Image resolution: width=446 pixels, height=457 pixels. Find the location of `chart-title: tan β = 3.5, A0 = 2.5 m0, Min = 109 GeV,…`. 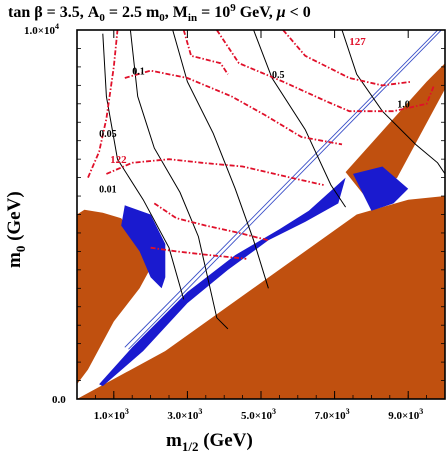

chart-title: tan β = 3.5, A0 = 2.5 m0, Min = 109 GeV,… is located at coordinates (159, 13).